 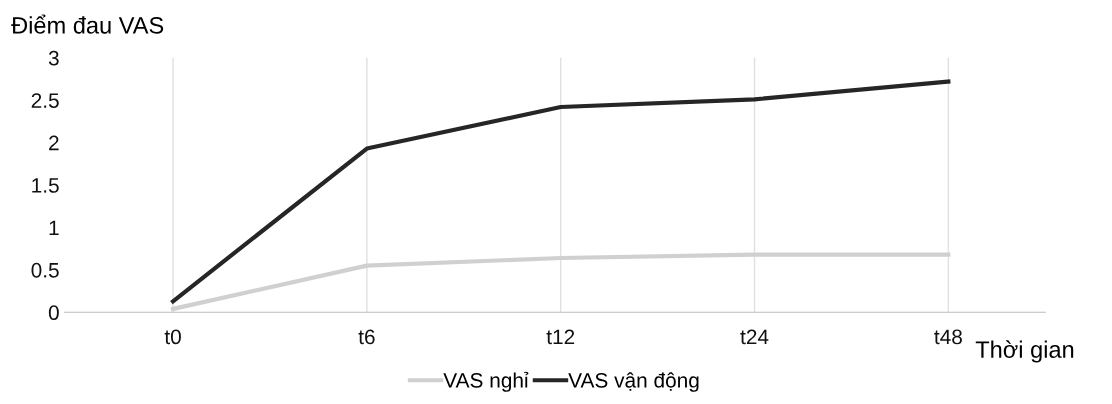 I want to click on x-tick-label: t48, so click(x=948, y=337).